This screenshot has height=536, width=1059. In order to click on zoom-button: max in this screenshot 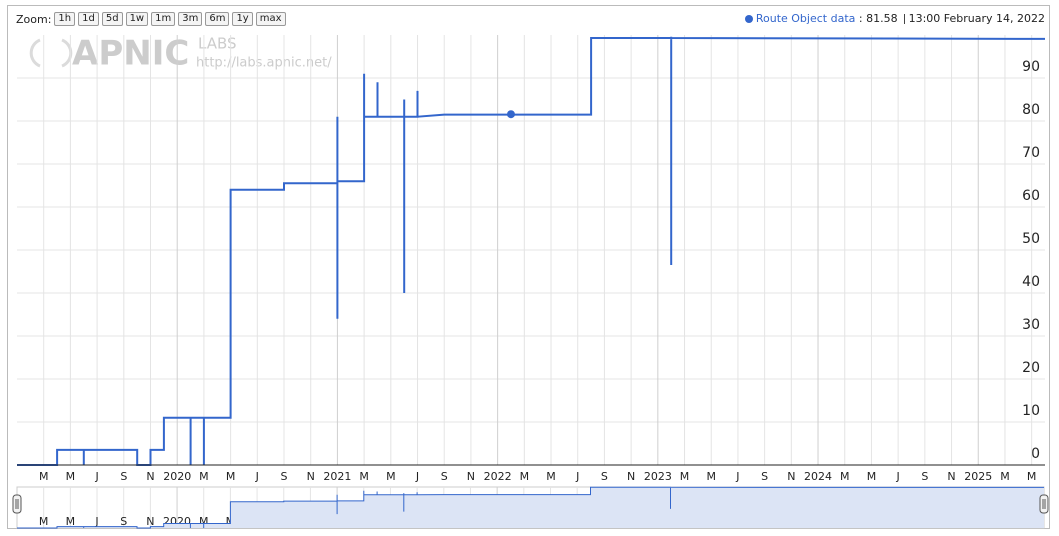, I will do `click(270, 19)`.